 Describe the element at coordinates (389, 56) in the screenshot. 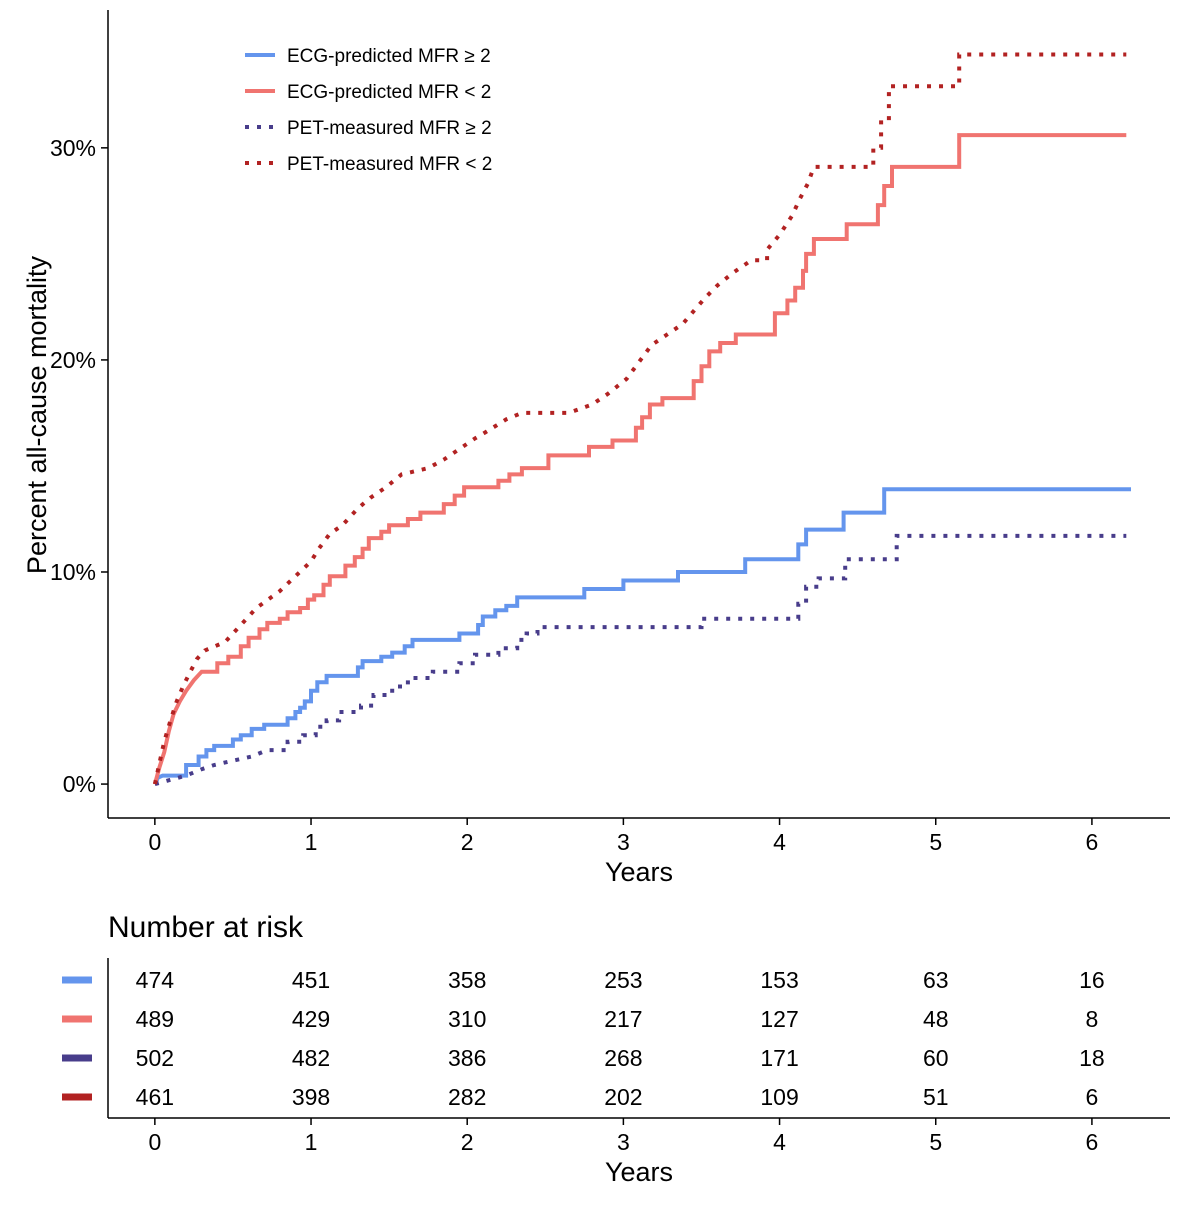

I see `legend-label-0: ECG-predicted MFR ≥ 2` at that location.